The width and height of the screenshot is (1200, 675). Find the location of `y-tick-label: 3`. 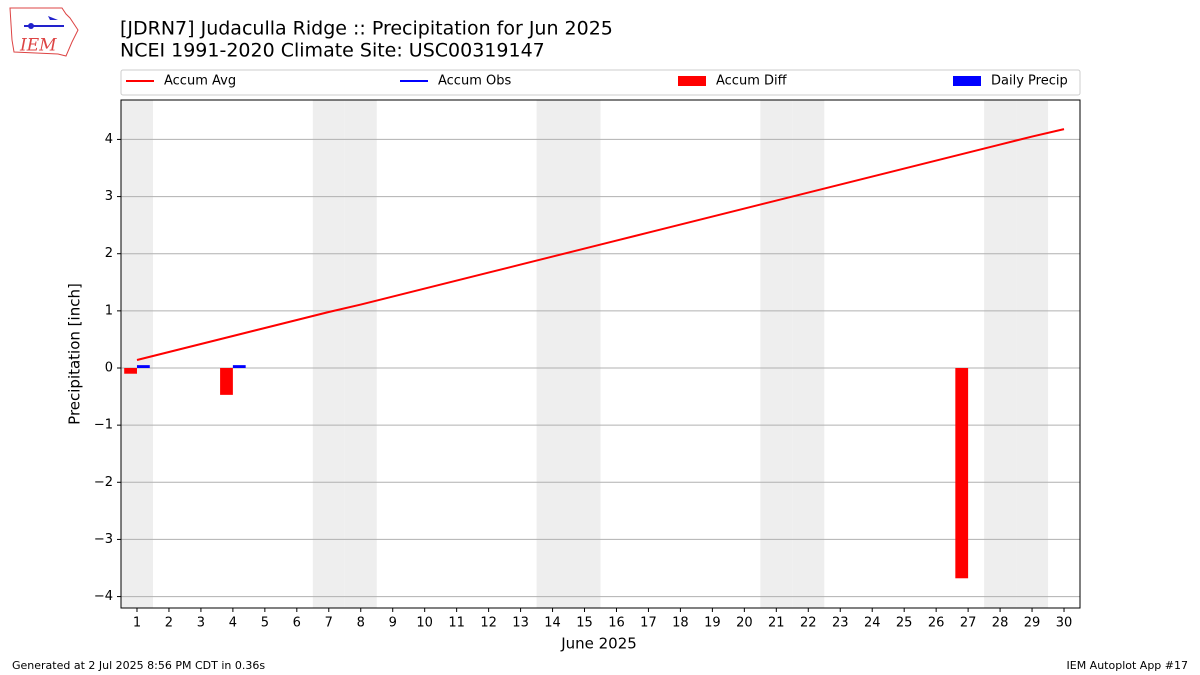

y-tick-label: 3 is located at coordinates (109, 196).